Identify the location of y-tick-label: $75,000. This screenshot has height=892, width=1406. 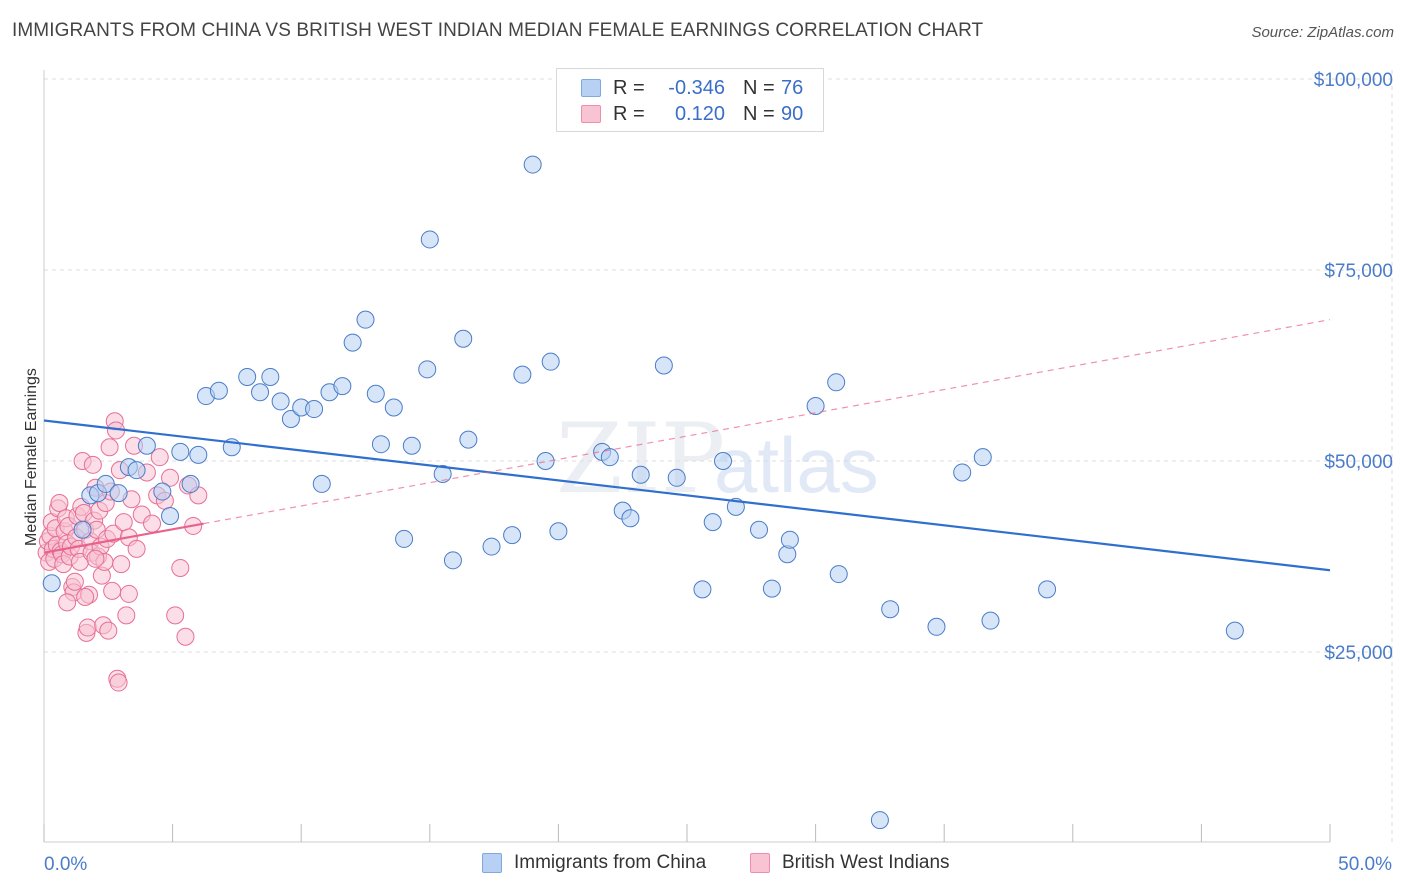
(1358, 271).